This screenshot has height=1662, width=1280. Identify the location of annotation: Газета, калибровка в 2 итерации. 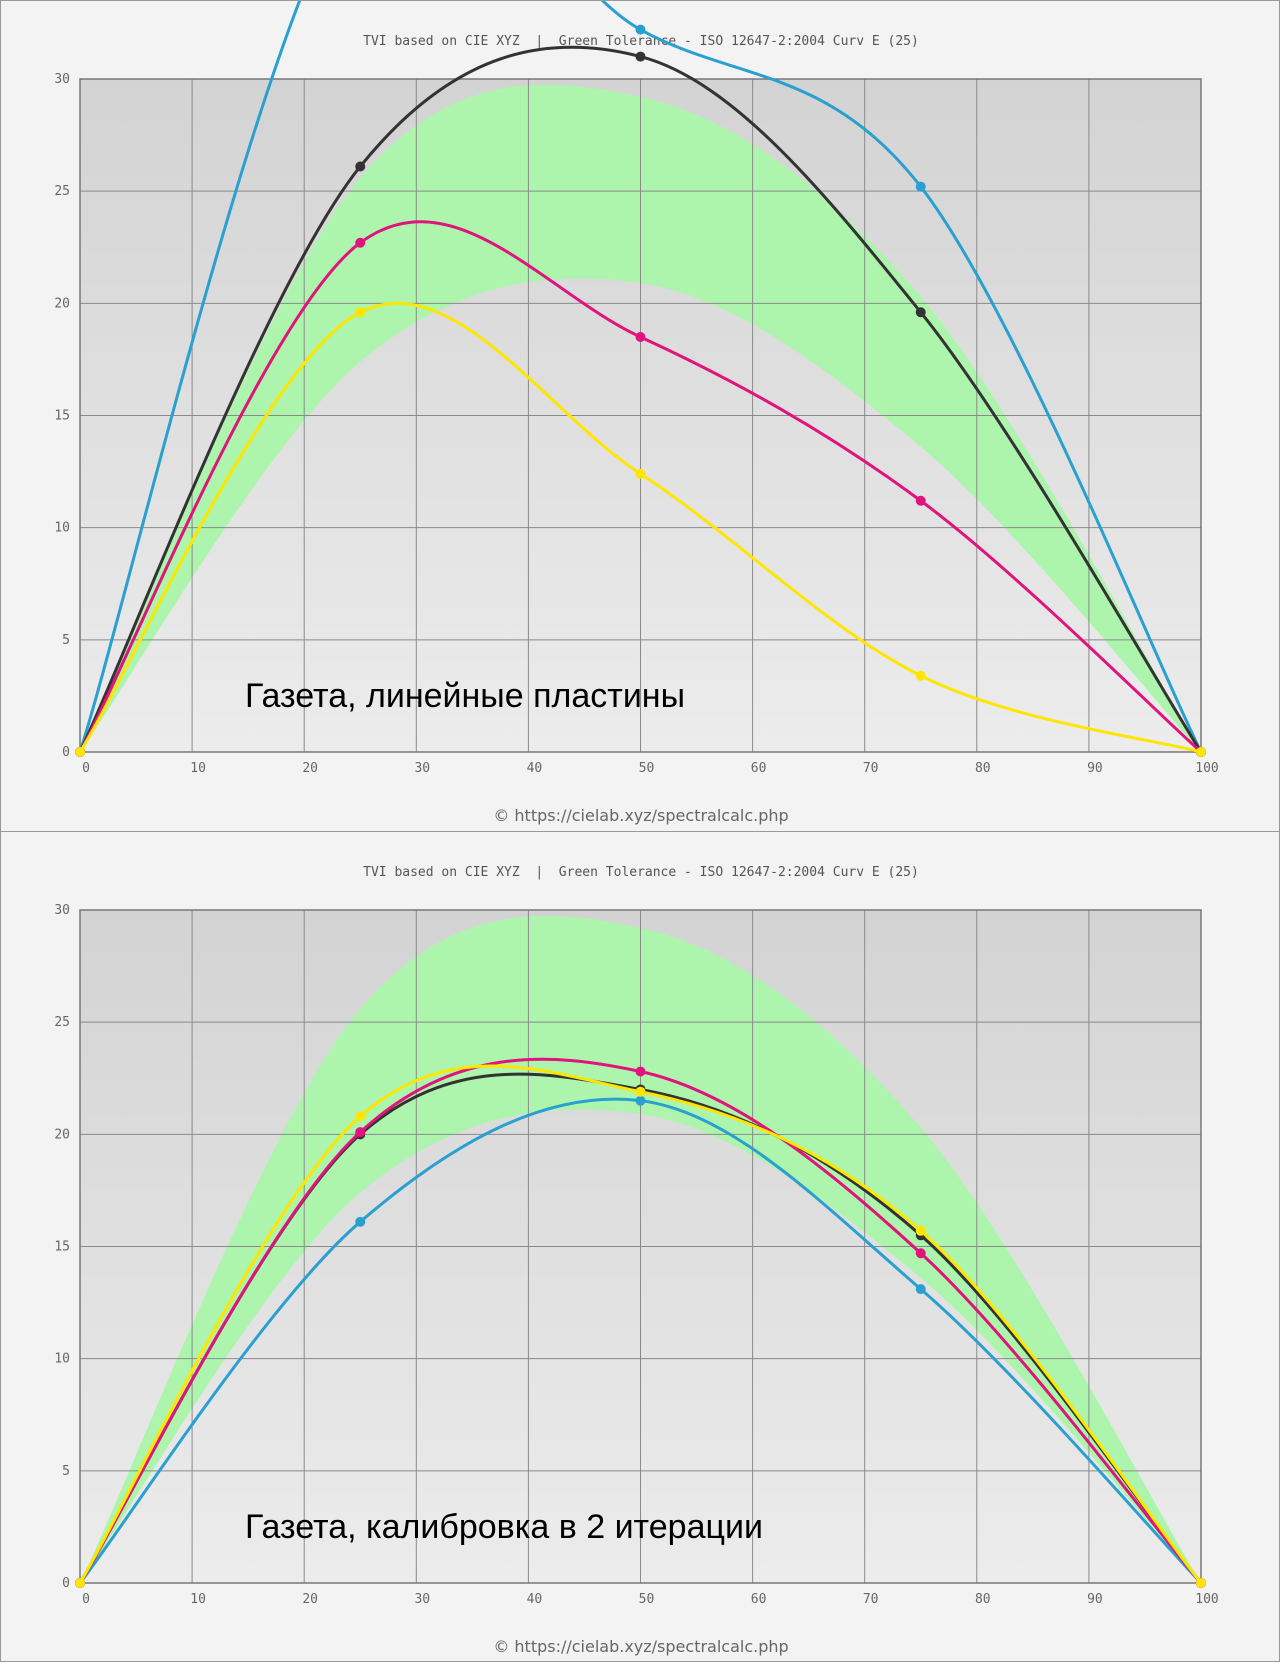
(504, 1527).